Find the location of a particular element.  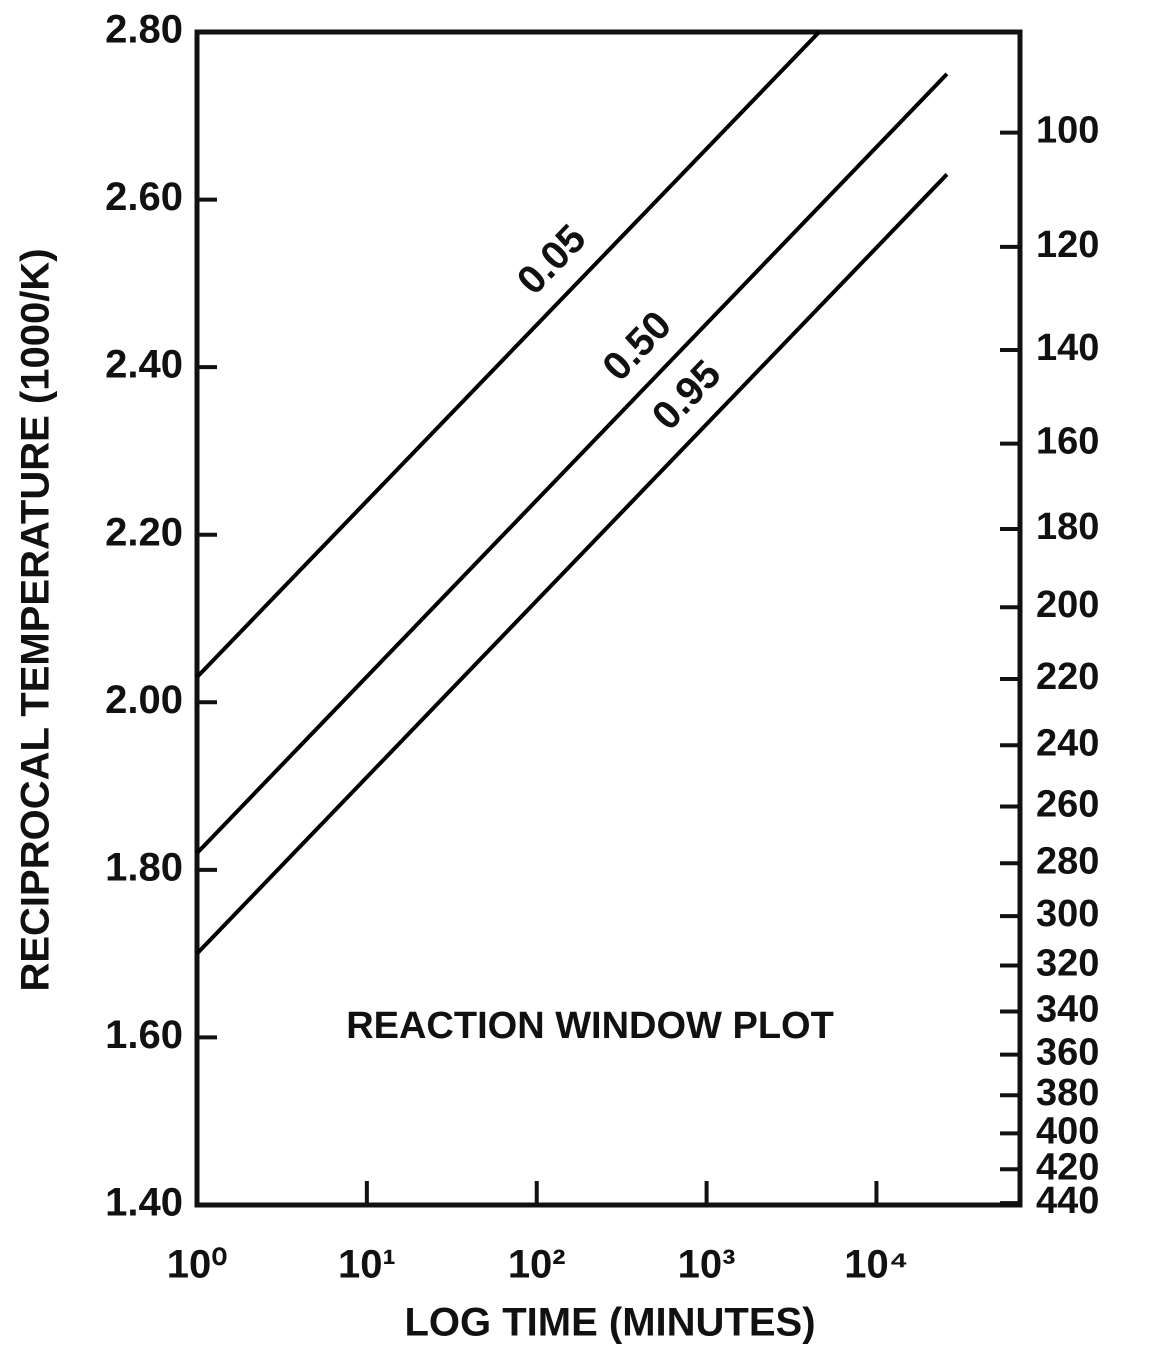

y2-tick-label: 160 is located at coordinates (1067, 442).